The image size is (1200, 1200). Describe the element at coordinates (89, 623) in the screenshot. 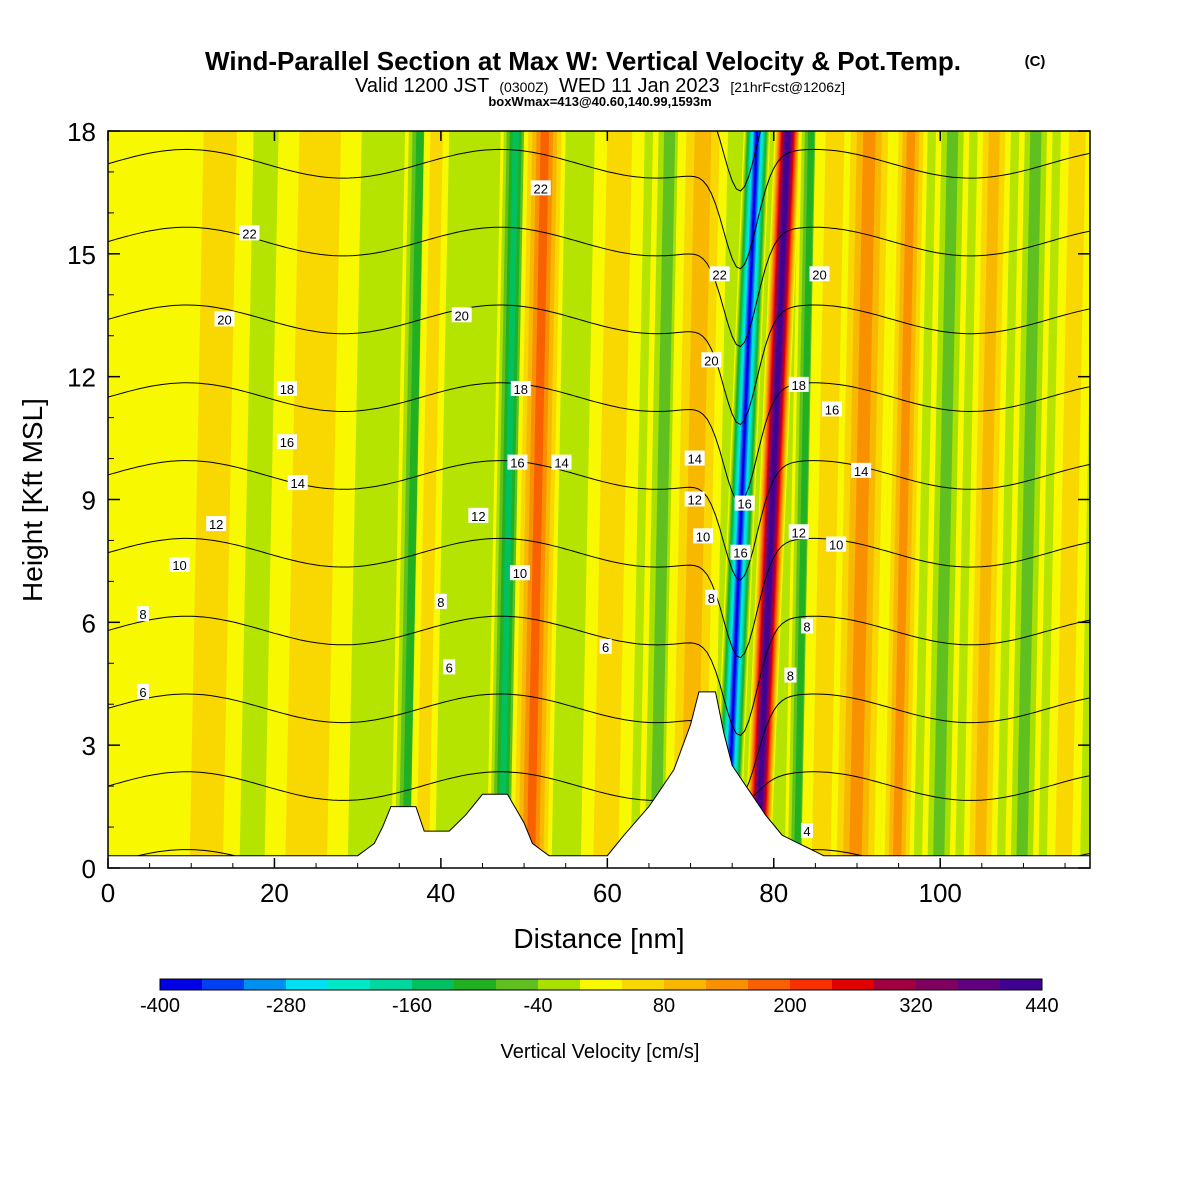

I see `y-tick-label: 6` at that location.